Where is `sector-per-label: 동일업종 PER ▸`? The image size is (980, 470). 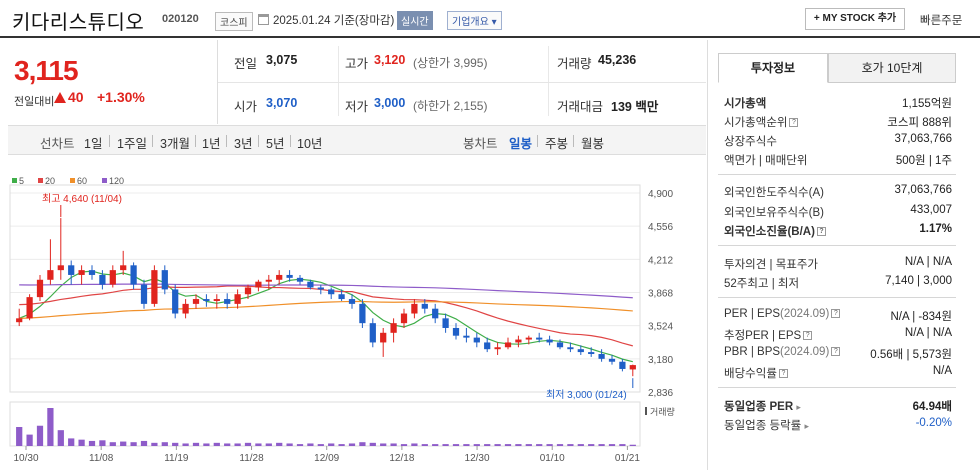 sector-per-label: 동일업종 PER ▸ is located at coordinates (762, 406).